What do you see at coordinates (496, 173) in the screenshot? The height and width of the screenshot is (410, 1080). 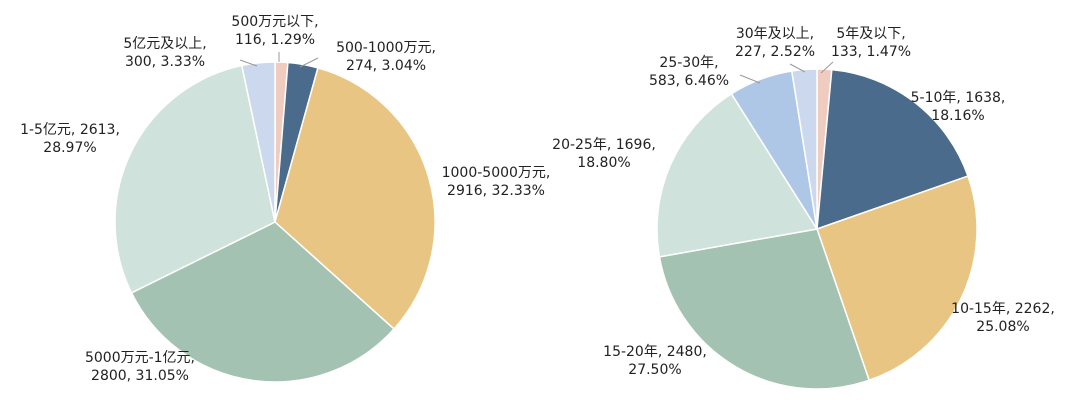 I see `data-label-line-1: 1000-5000万元,` at bounding box center [496, 173].